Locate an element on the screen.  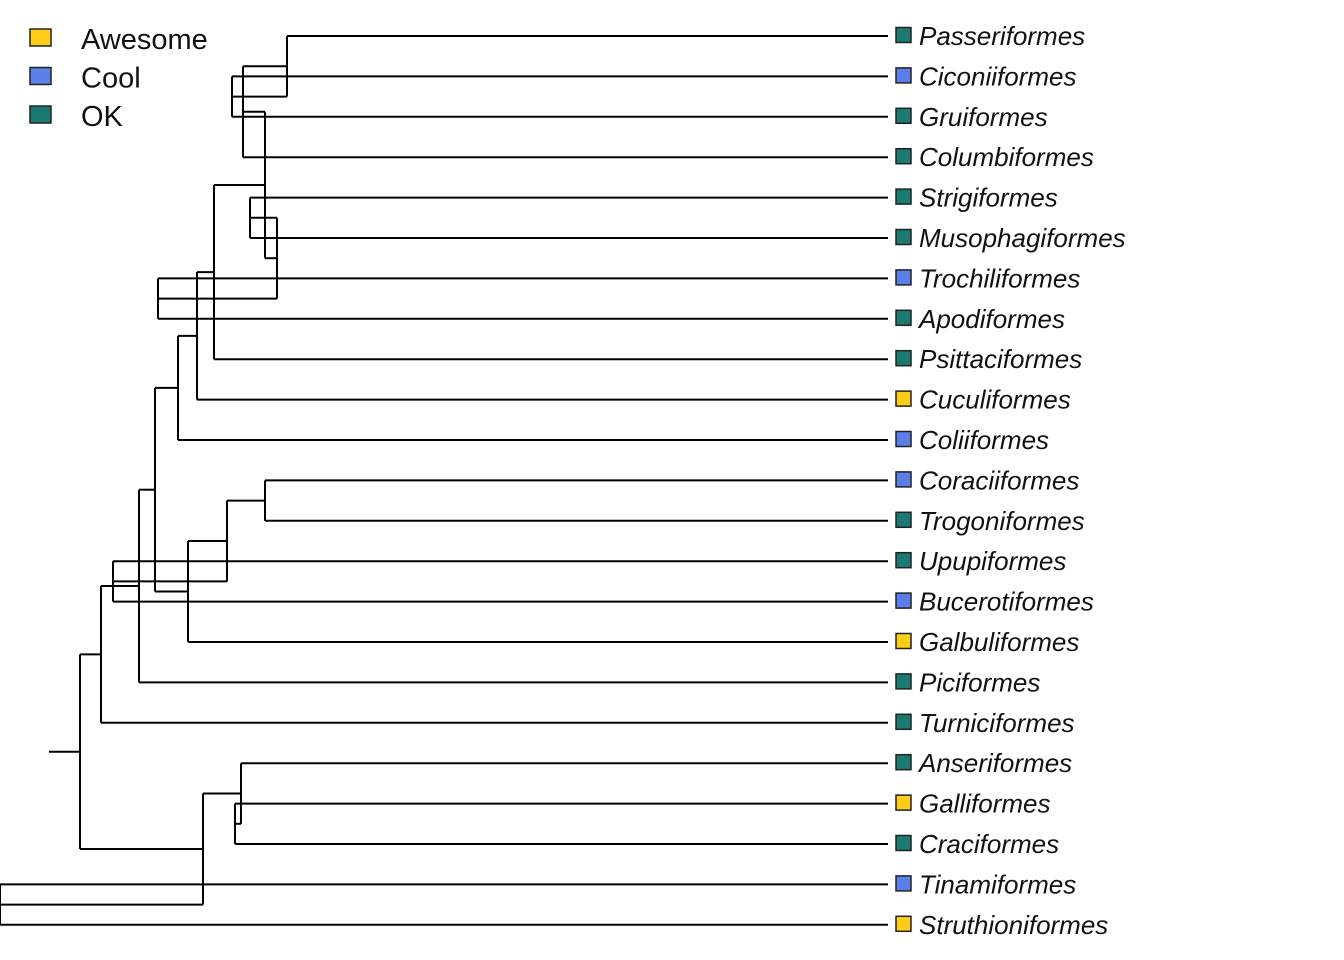
tip-label-tinamiformes: Tinamiformes is located at coordinates (997, 884).